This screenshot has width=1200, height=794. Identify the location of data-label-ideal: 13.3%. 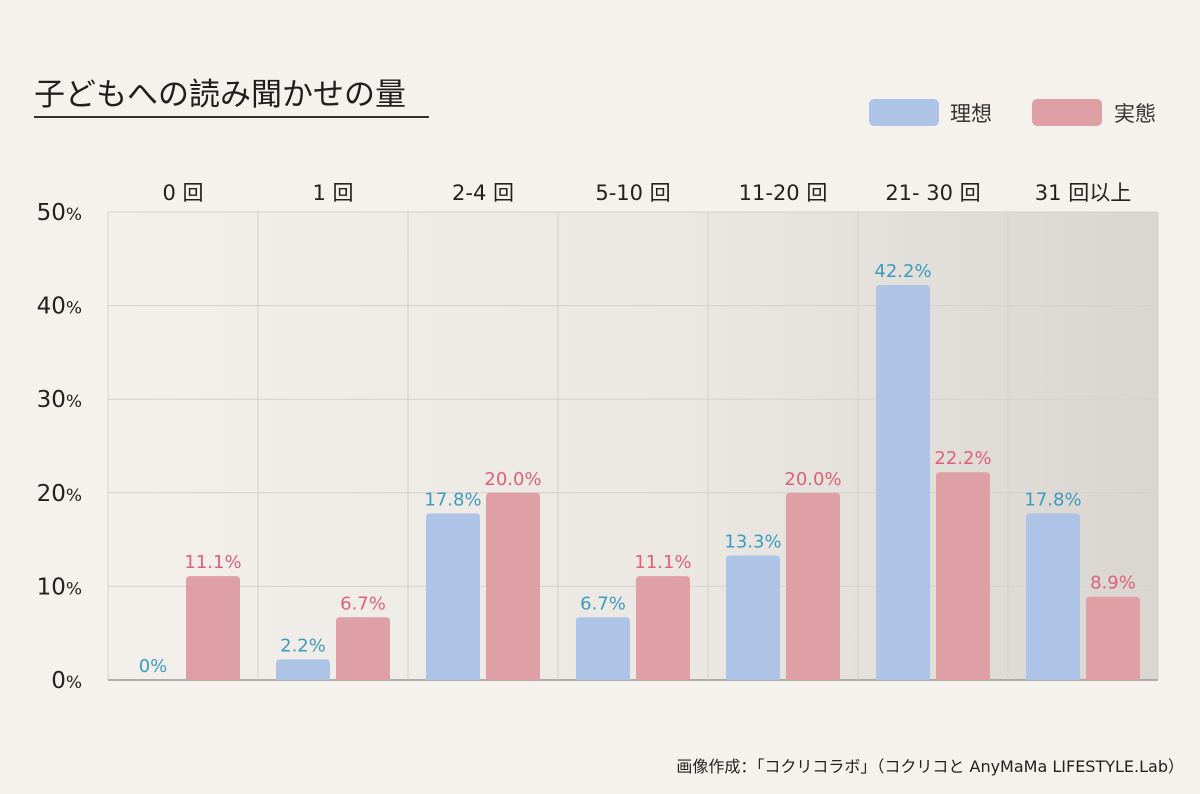
(752, 542).